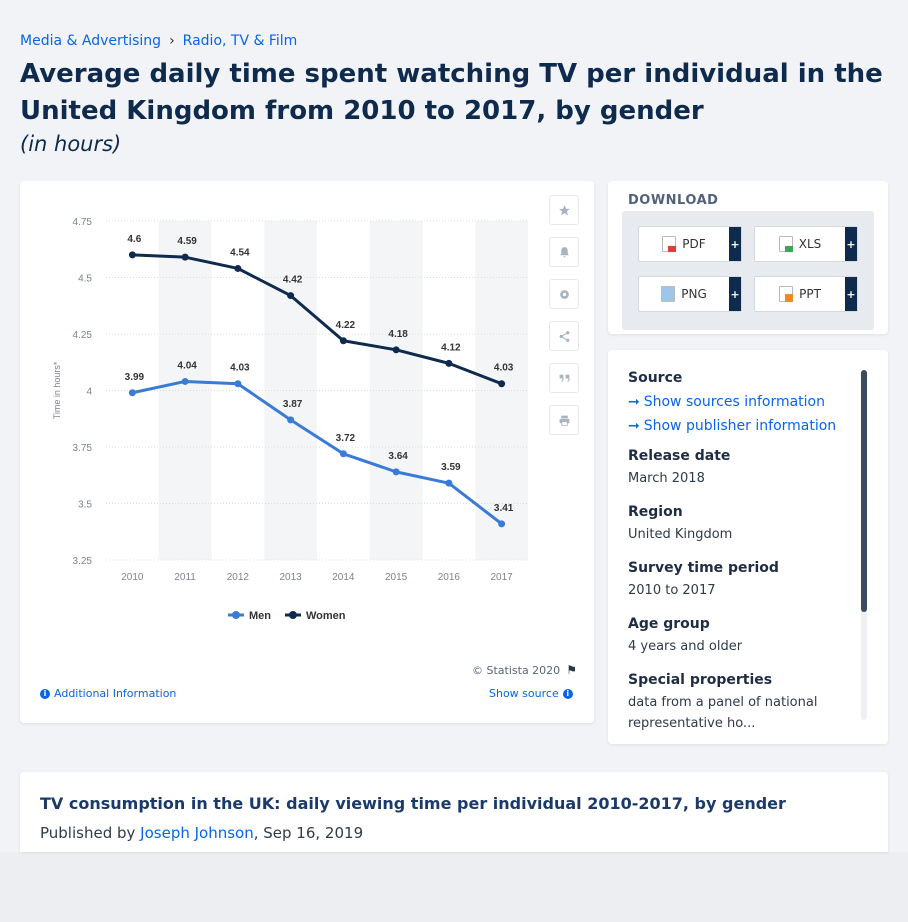 The image size is (908, 922). I want to click on chart-toolbar, so click(564, 321).